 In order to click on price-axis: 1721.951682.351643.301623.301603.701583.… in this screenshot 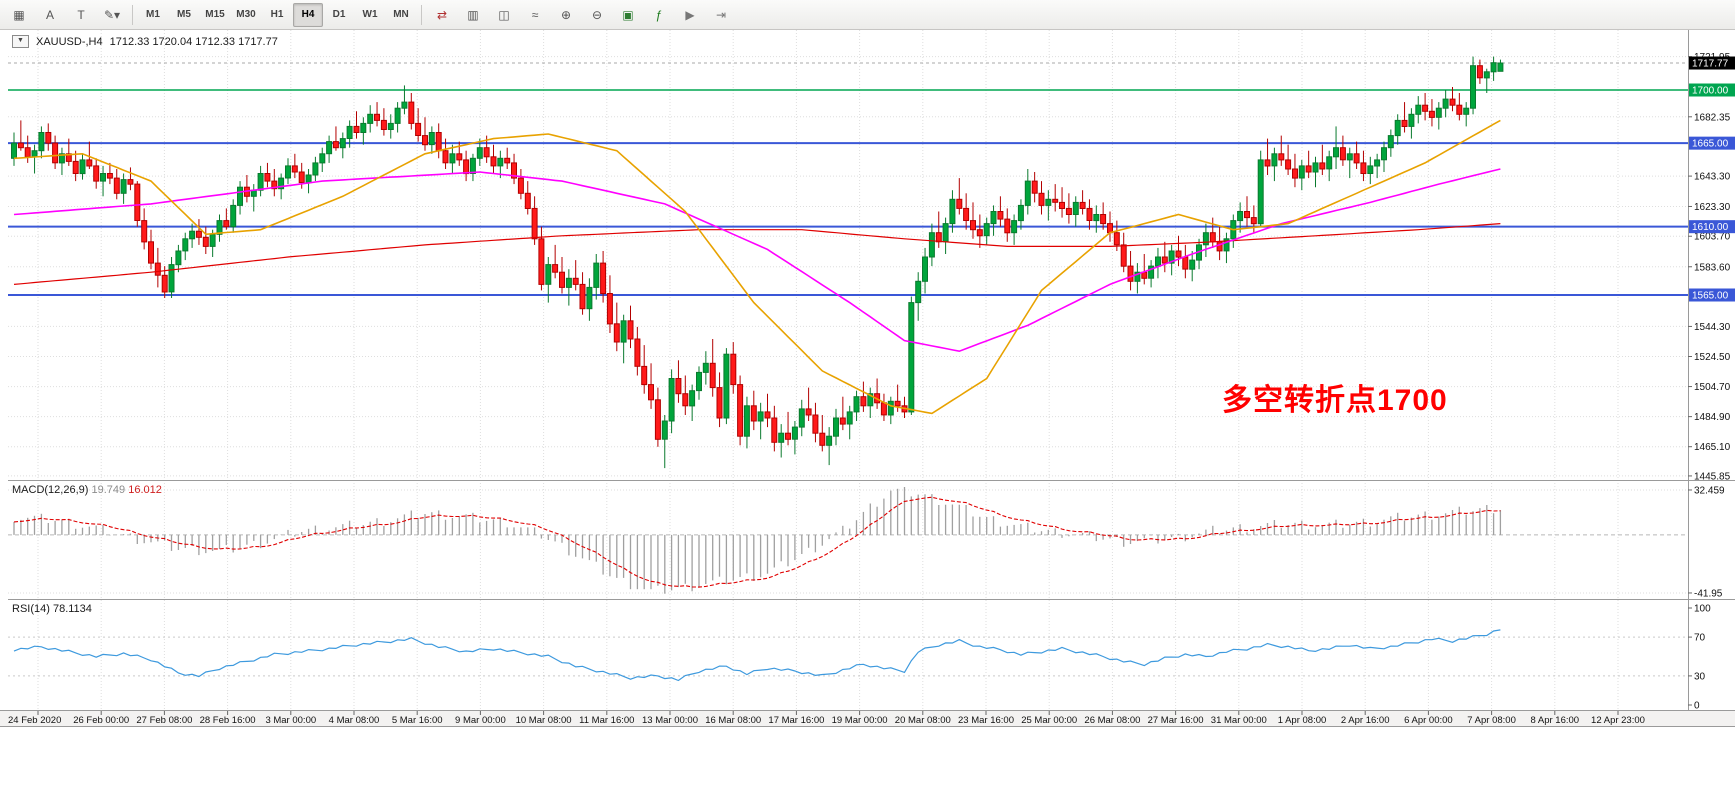, I will do `click(1711, 267)`.